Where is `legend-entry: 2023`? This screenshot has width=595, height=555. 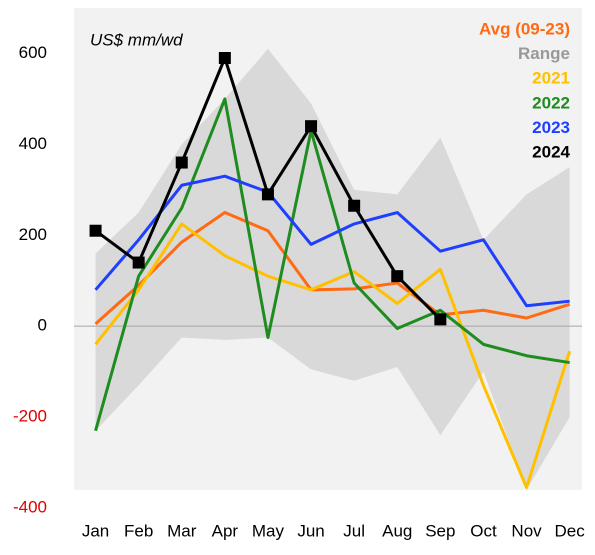
legend-entry: 2023 is located at coordinates (551, 127).